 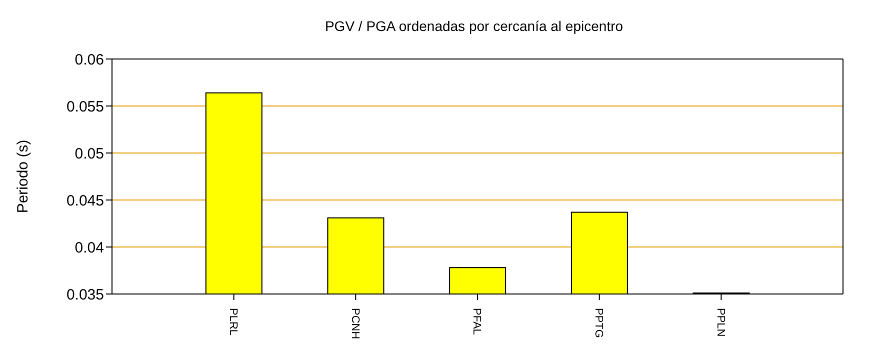 I want to click on y-tick-label: 0.055, so click(x=85, y=107).